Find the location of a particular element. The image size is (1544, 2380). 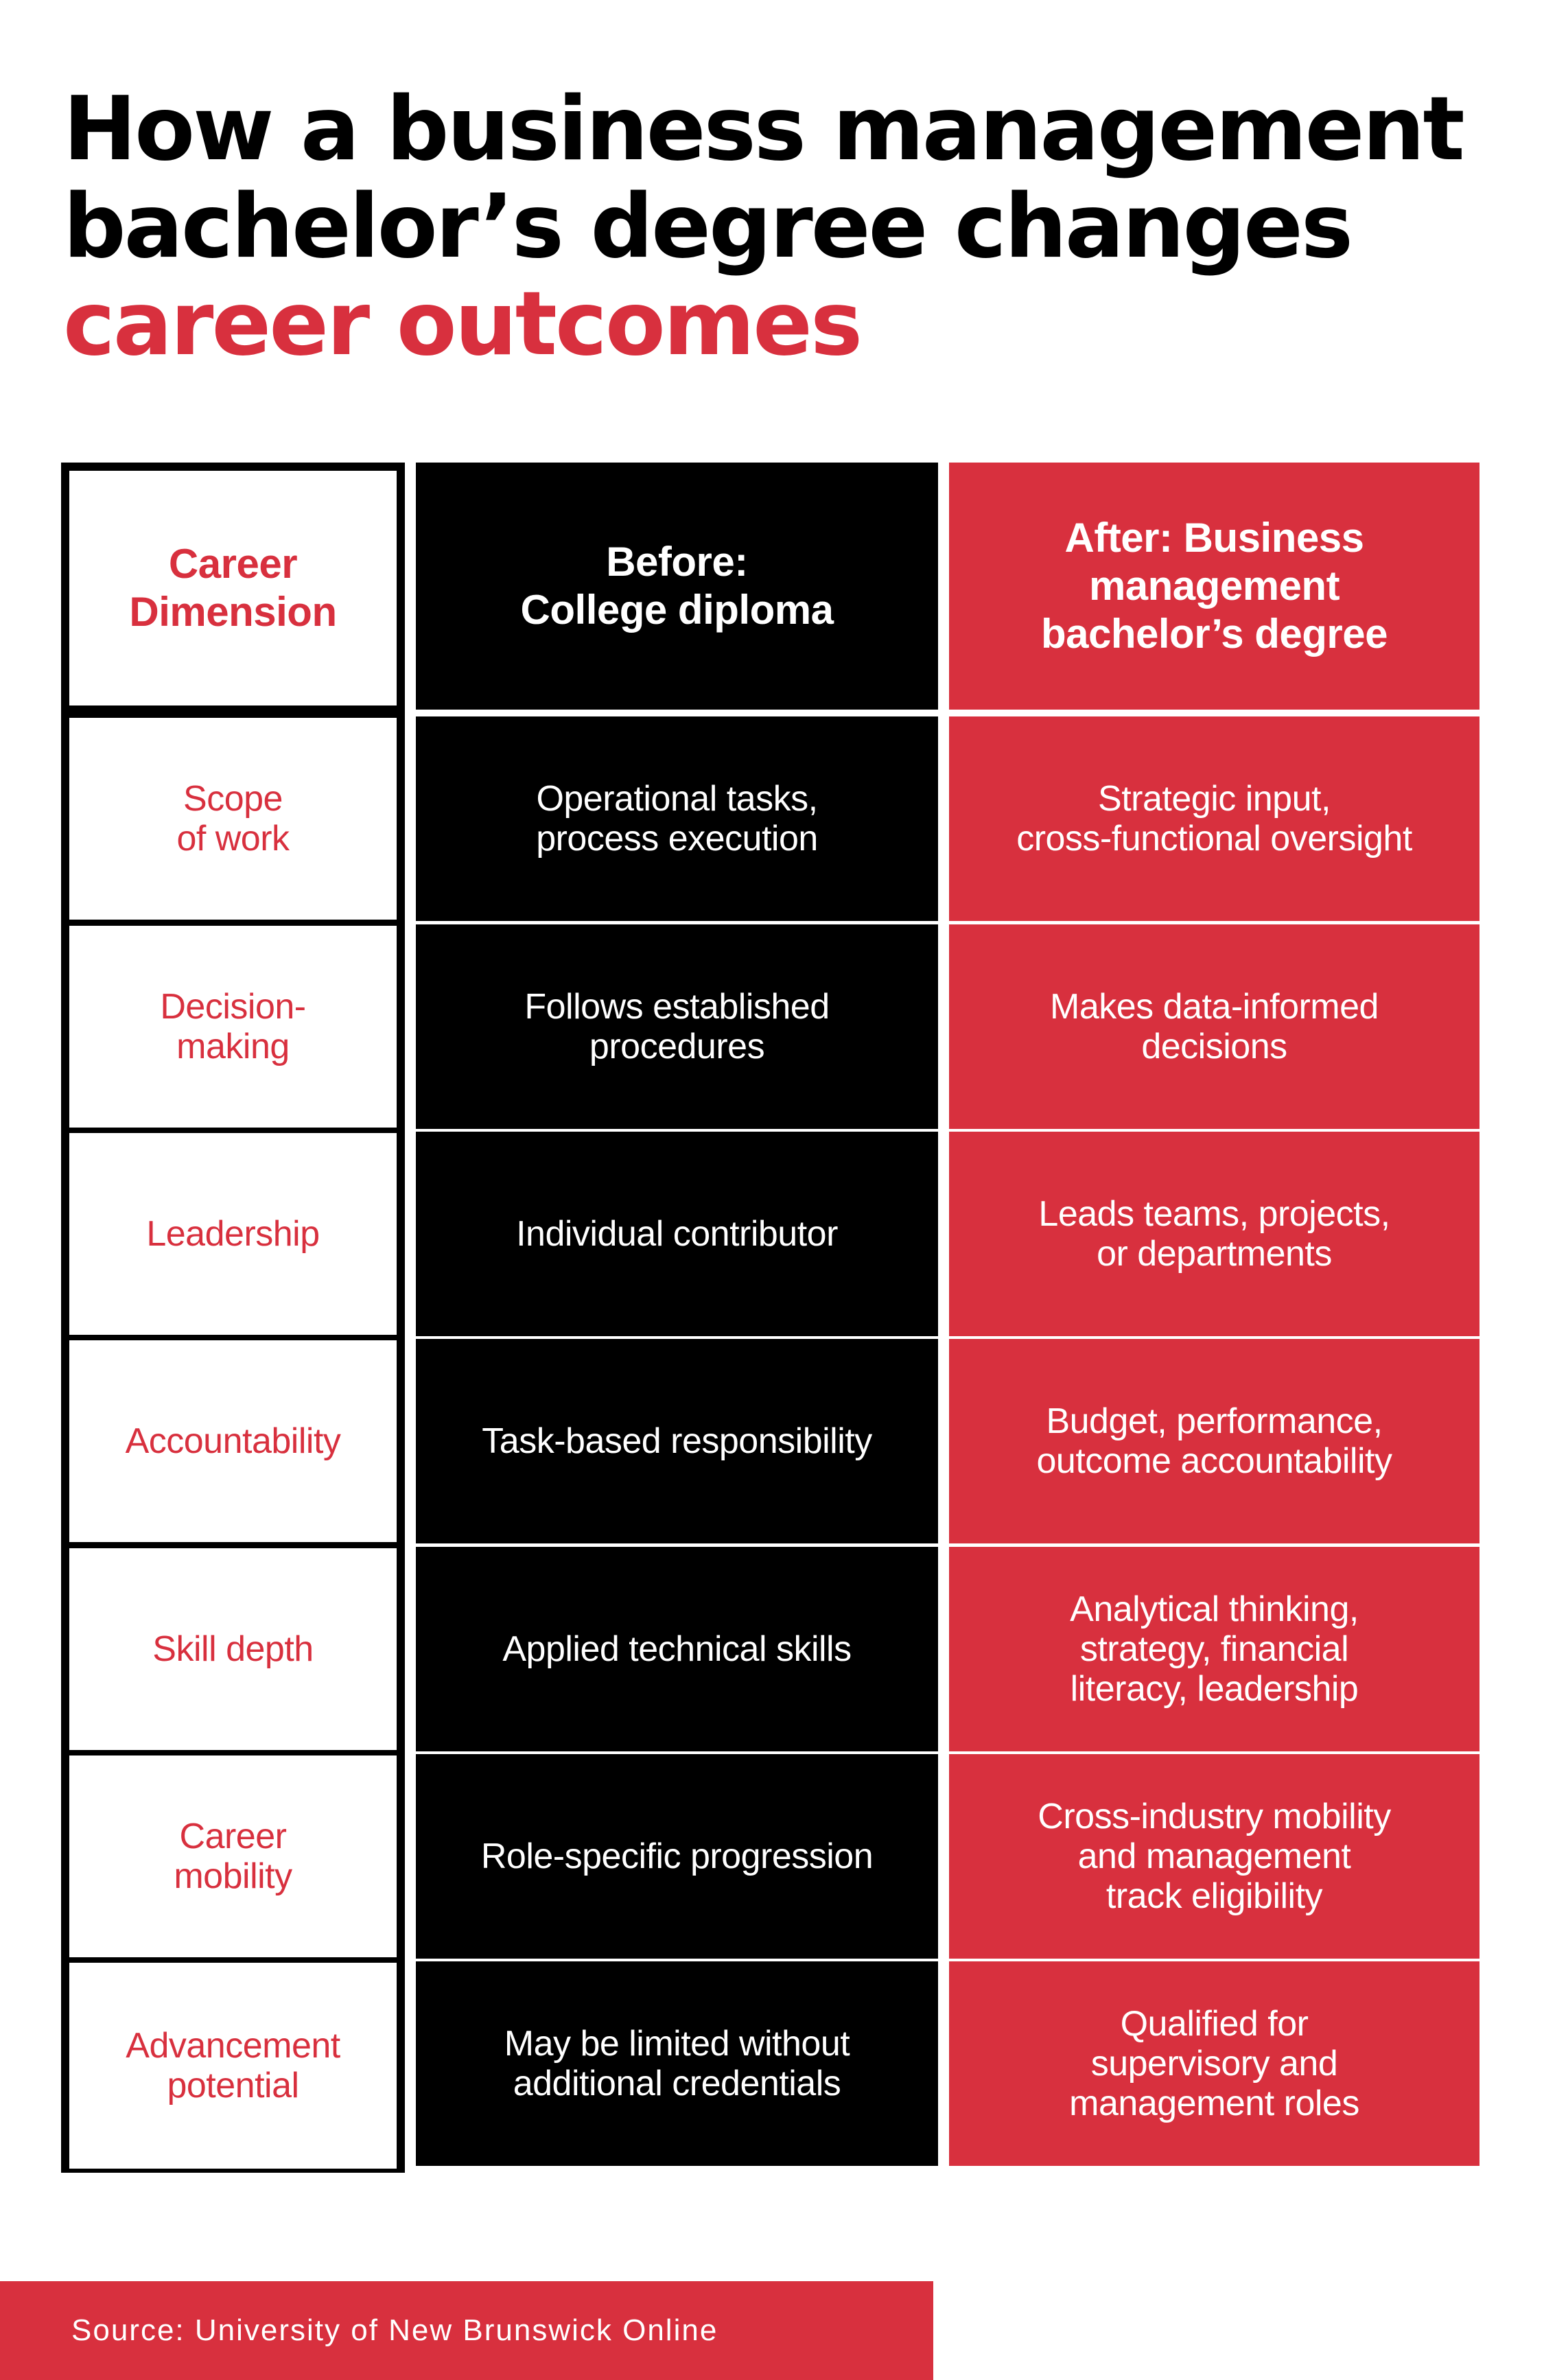

dimension-cell: Leadership is located at coordinates (233, 1234).